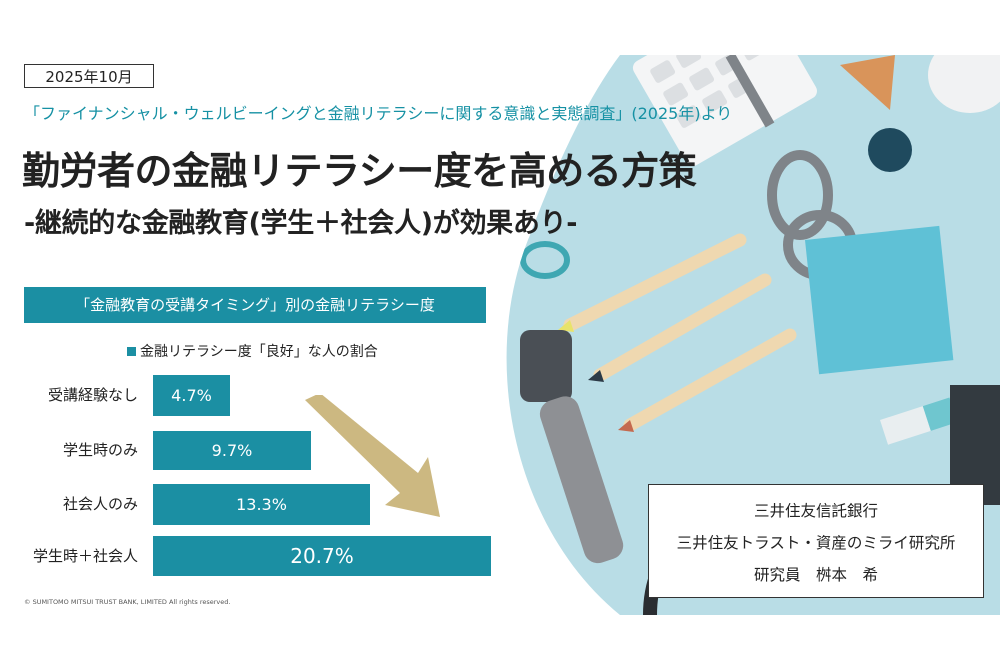 The height and width of the screenshot is (667, 1000). I want to click on chart-title: 「金融教育の受講タイミング」別の金融リテラシー度, so click(255, 305).